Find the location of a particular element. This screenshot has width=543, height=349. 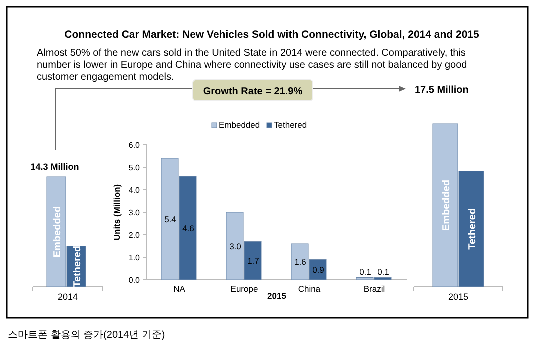

data-label: 3.0 is located at coordinates (236, 246).